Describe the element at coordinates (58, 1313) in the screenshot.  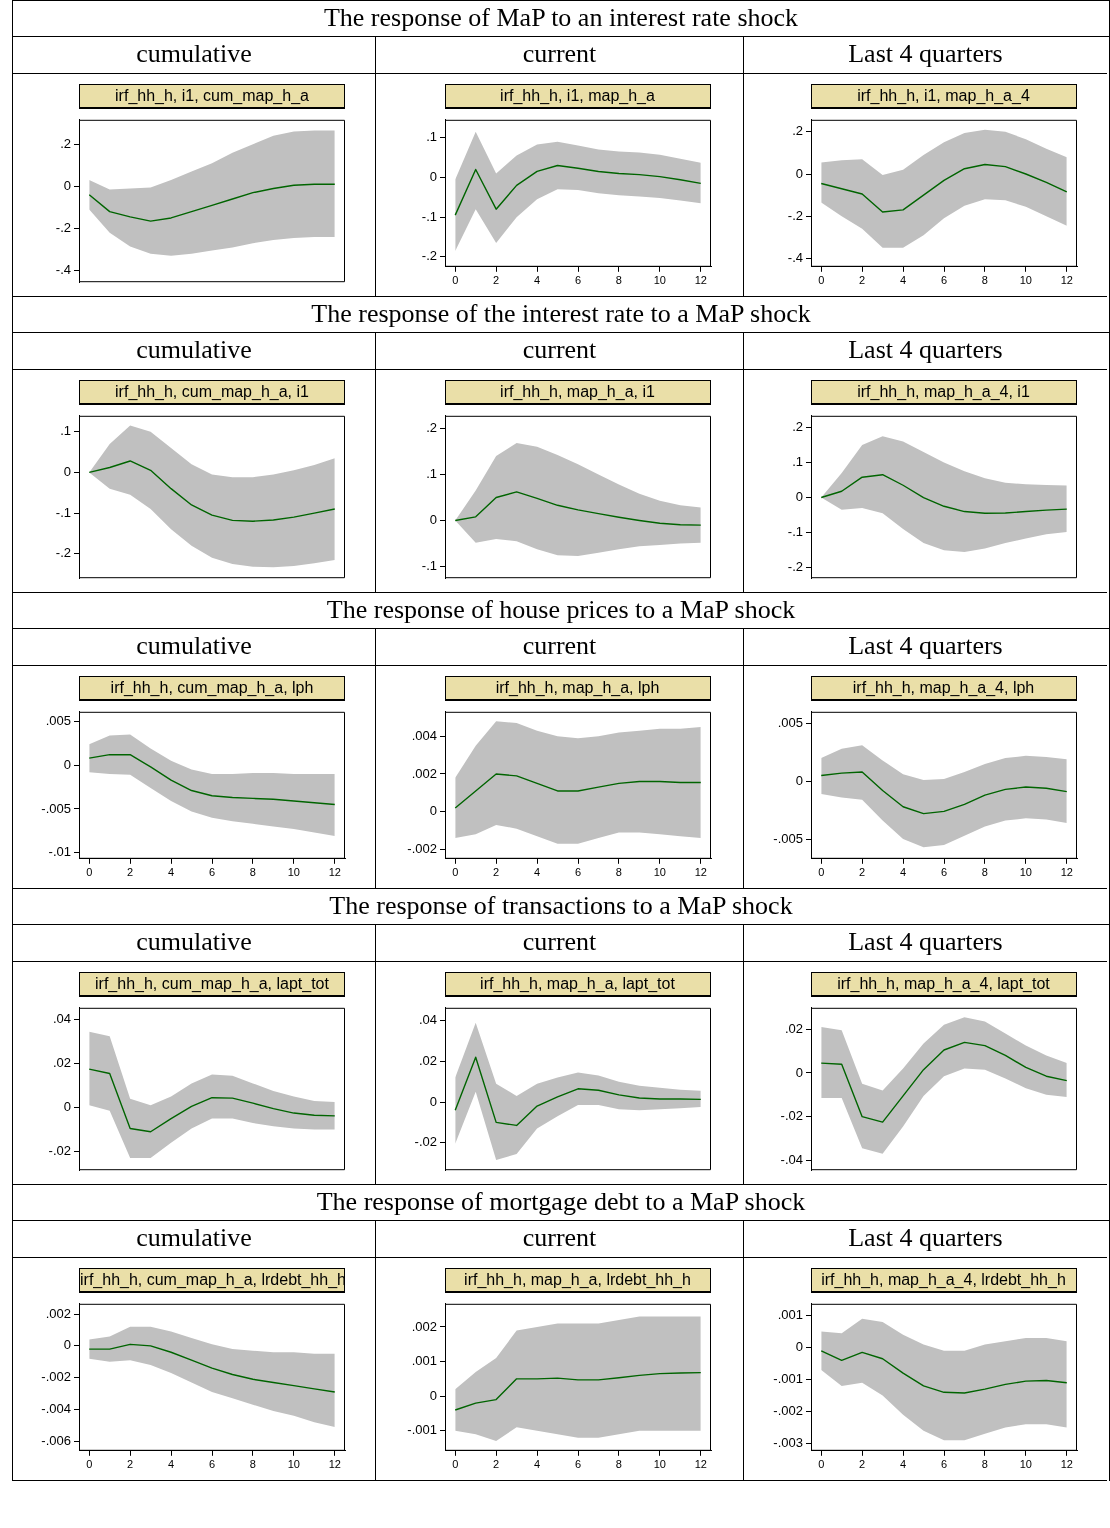
I see `y-tick-label: .002` at that location.